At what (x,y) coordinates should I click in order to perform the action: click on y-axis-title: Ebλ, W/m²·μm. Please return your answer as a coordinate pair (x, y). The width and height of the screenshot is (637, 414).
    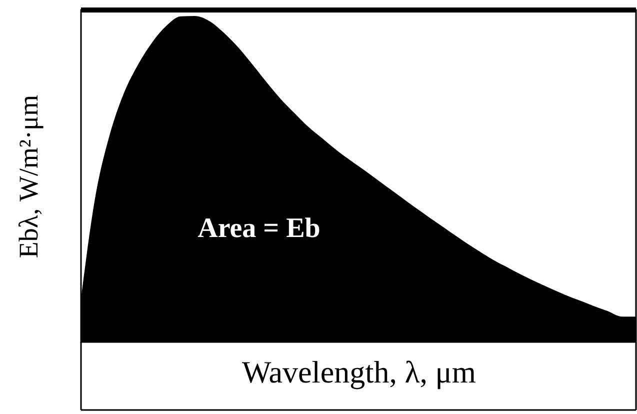
    Looking at the image, I should click on (29, 176).